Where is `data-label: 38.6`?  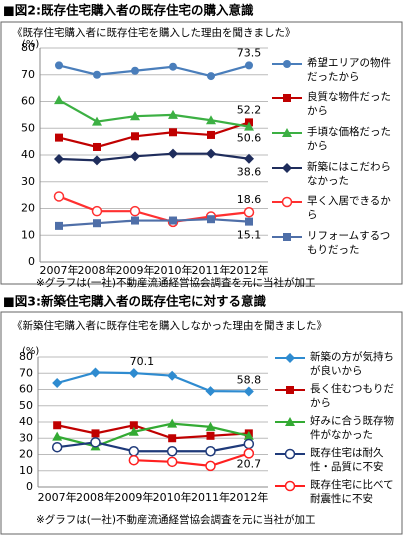 data-label: 38.6 is located at coordinates (249, 172).